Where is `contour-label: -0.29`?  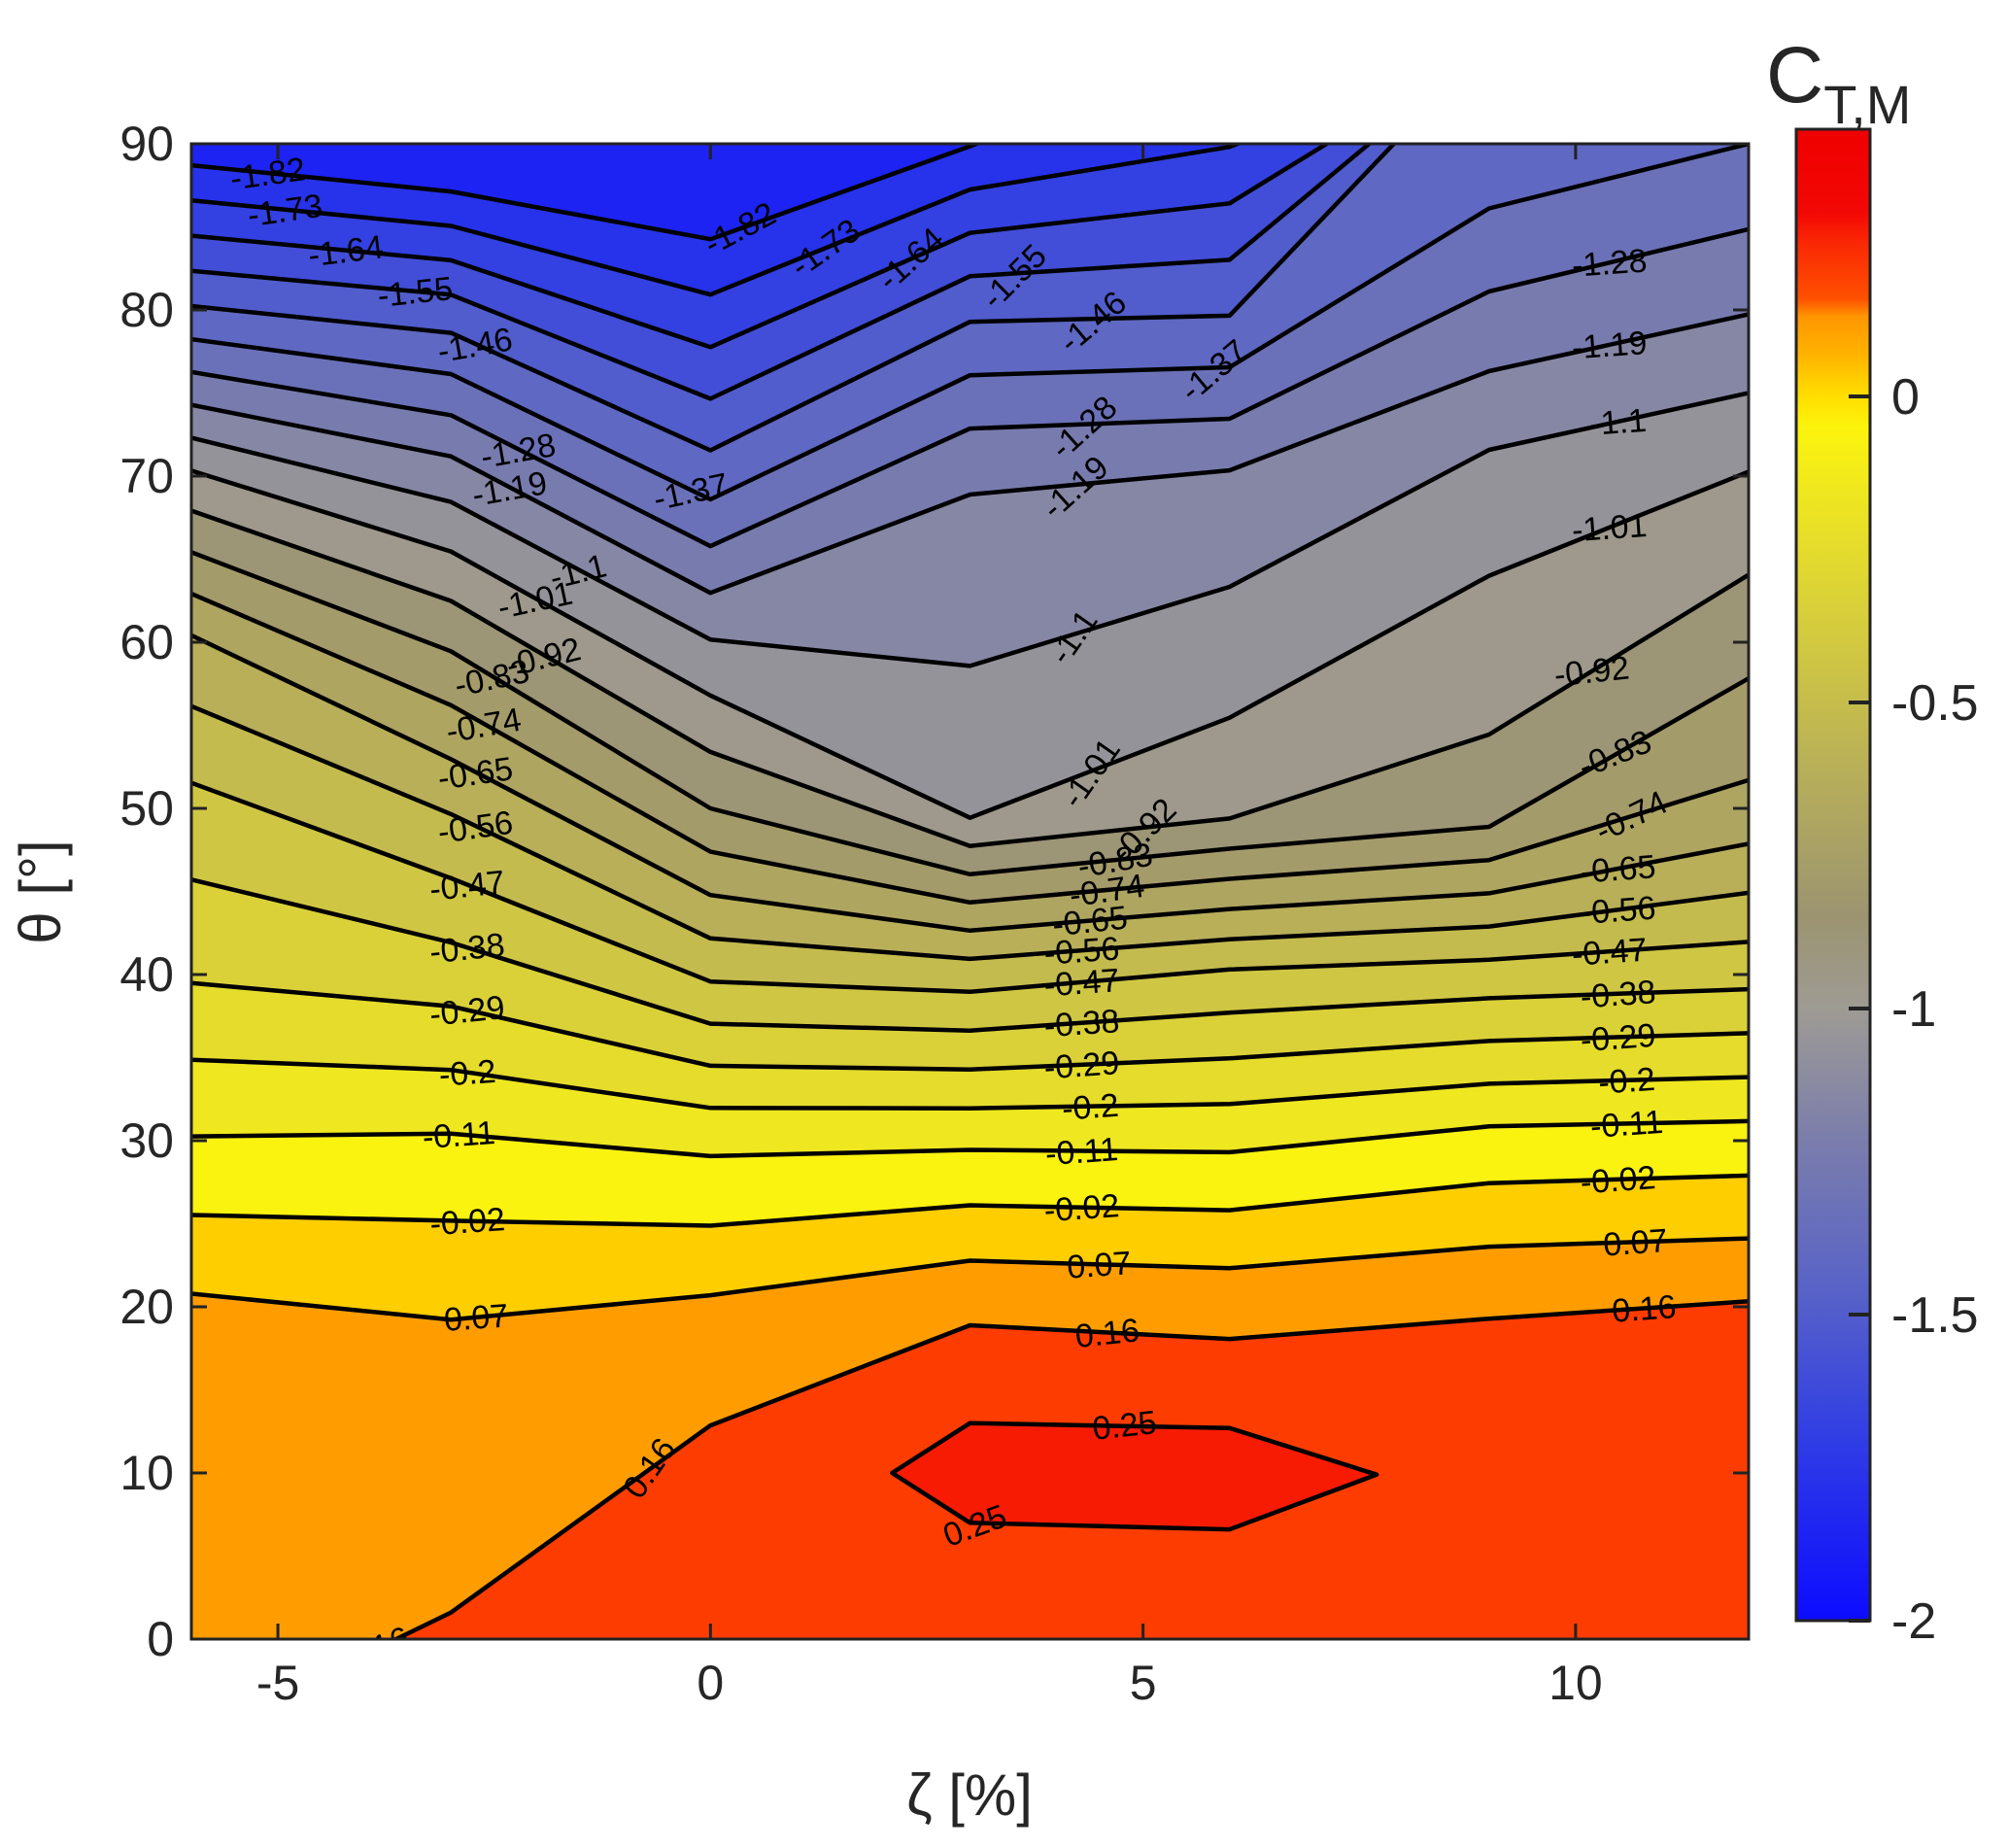 contour-label: -0.29 is located at coordinates (1619, 1038).